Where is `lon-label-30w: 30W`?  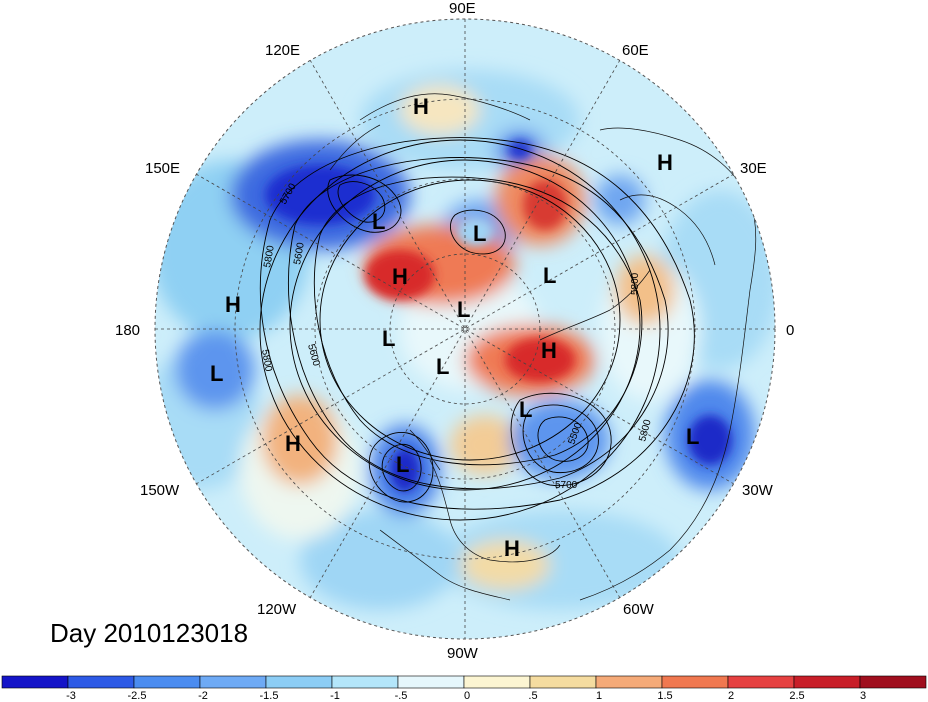
lon-label-30w: 30W is located at coordinates (758, 490).